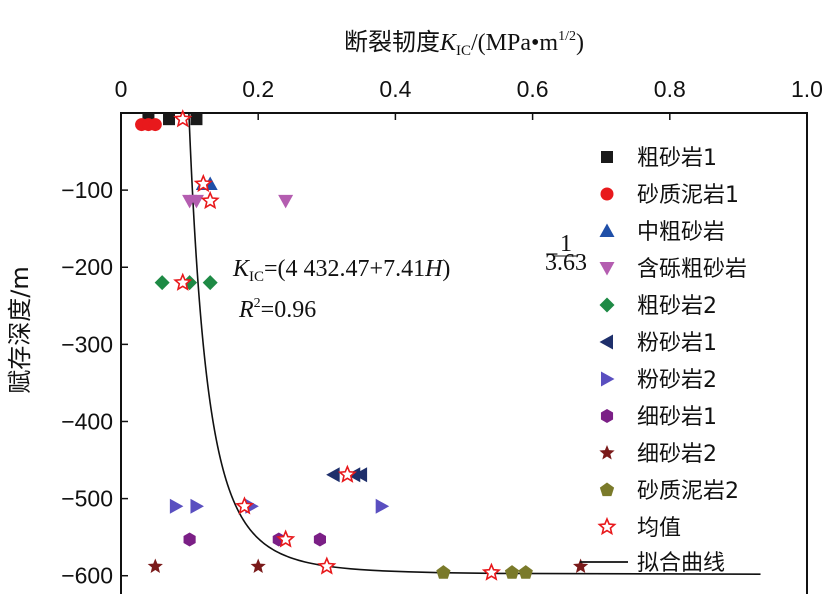  I want to click on y-axis-title-text: 赋存深度/m, so click(20, 329).